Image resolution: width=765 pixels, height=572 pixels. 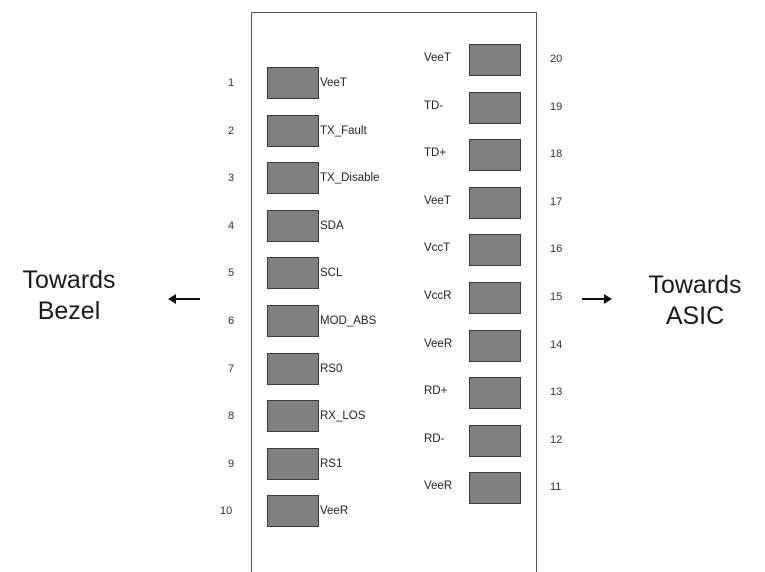 What do you see at coordinates (556, 297) in the screenshot?
I see `right-pin-number: 15` at bounding box center [556, 297].